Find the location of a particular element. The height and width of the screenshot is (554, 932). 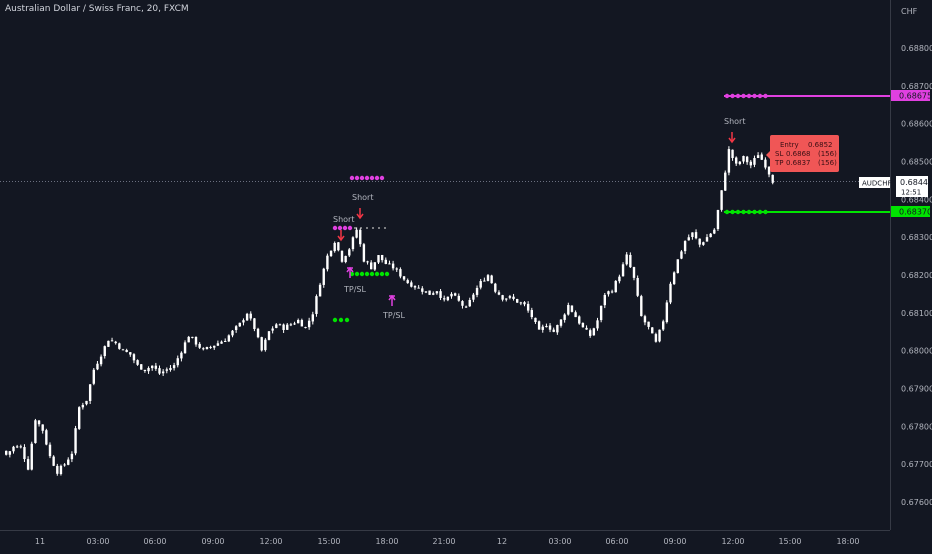

time-tick-label: 18:00 is located at coordinates (847, 541).